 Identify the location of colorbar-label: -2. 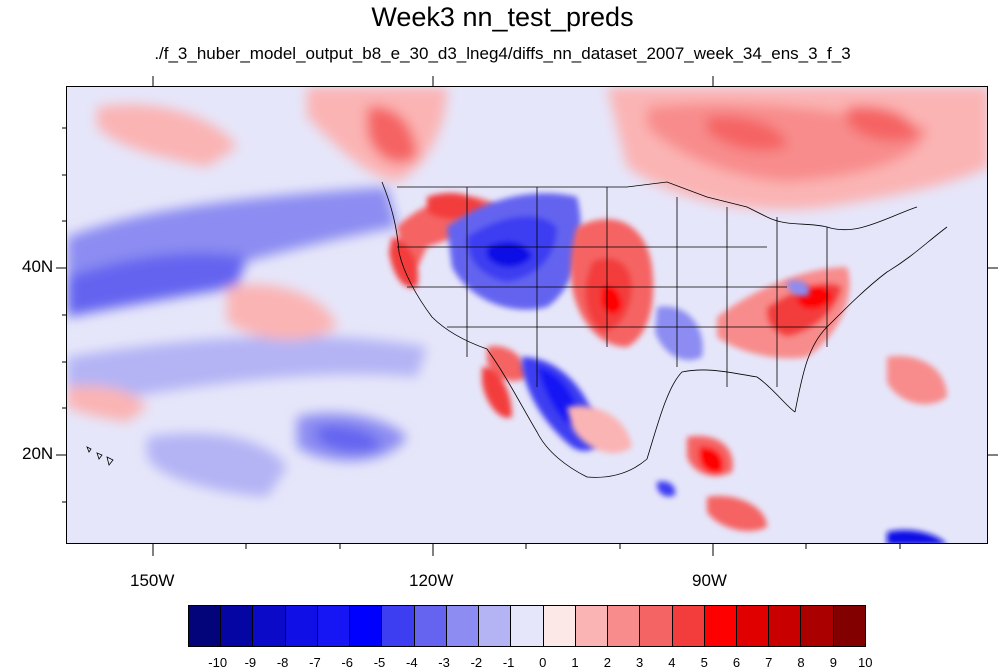
(476, 662).